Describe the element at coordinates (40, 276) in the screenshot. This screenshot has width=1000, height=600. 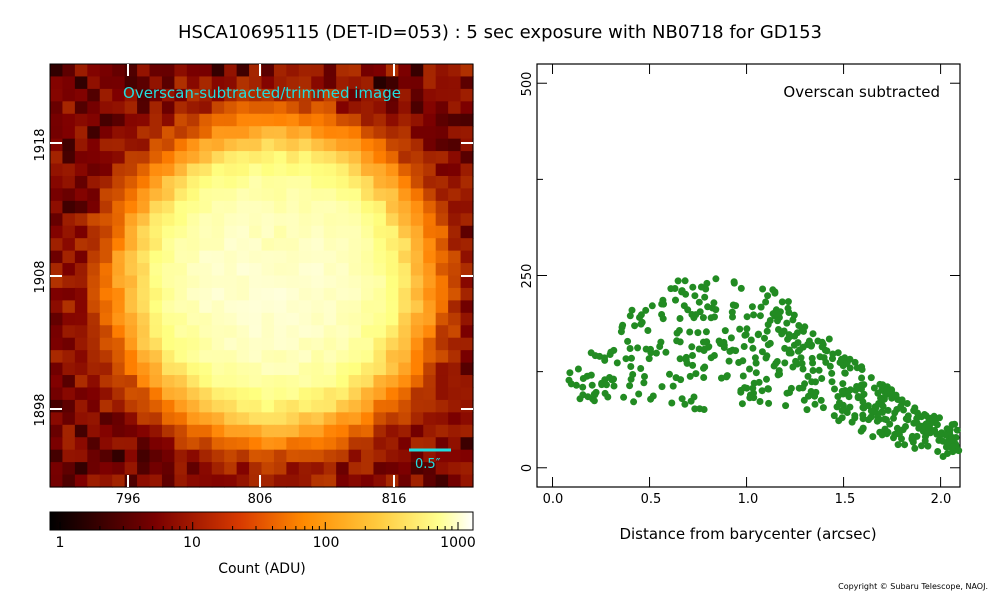
I see `heatmap-y-tick-label: 1908` at that location.